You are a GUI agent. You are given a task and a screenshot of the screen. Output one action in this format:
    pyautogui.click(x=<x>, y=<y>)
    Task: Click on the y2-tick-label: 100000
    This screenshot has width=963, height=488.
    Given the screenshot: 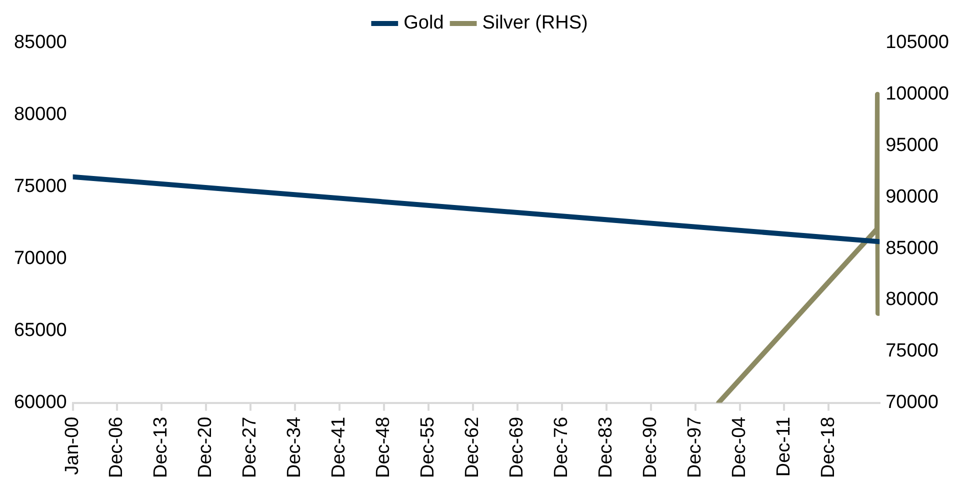 What is the action you would take?
    pyautogui.click(x=918, y=94)
    